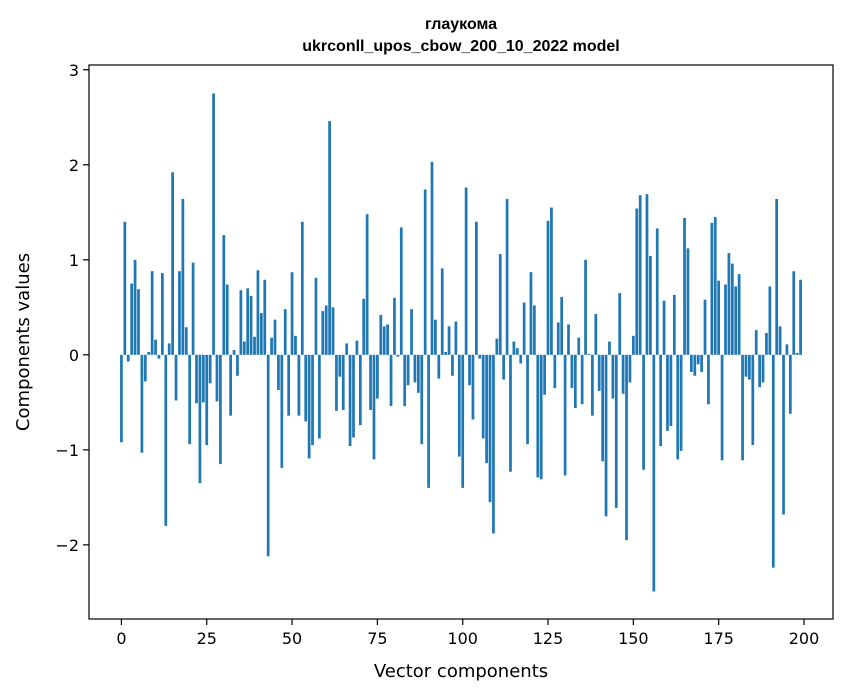 Image resolution: width=847 pixels, height=696 pixels. What do you see at coordinates (292, 638) in the screenshot?
I see `x-tick-label: 50` at bounding box center [292, 638].